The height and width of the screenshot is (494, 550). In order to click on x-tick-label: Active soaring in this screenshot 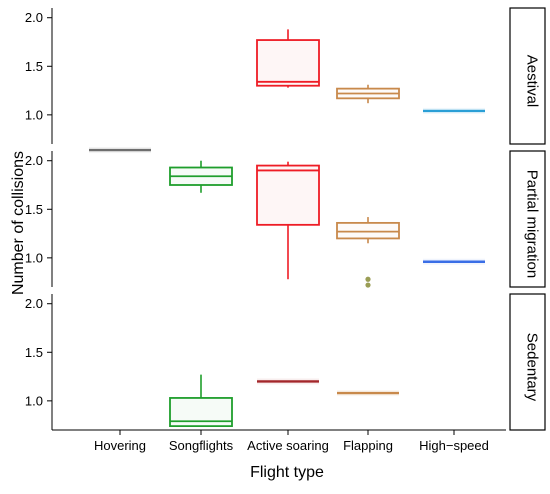, I will do `click(288, 445)`.